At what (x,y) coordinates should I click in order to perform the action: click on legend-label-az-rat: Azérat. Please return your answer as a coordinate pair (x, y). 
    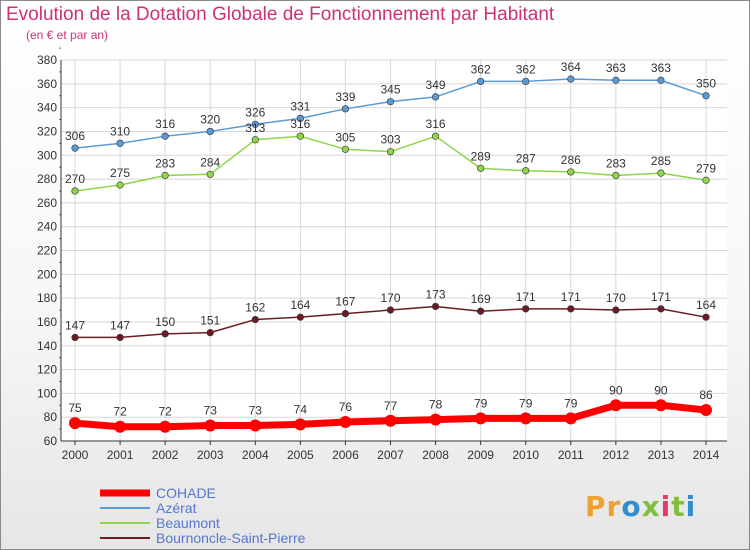
    Looking at the image, I should click on (176, 508).